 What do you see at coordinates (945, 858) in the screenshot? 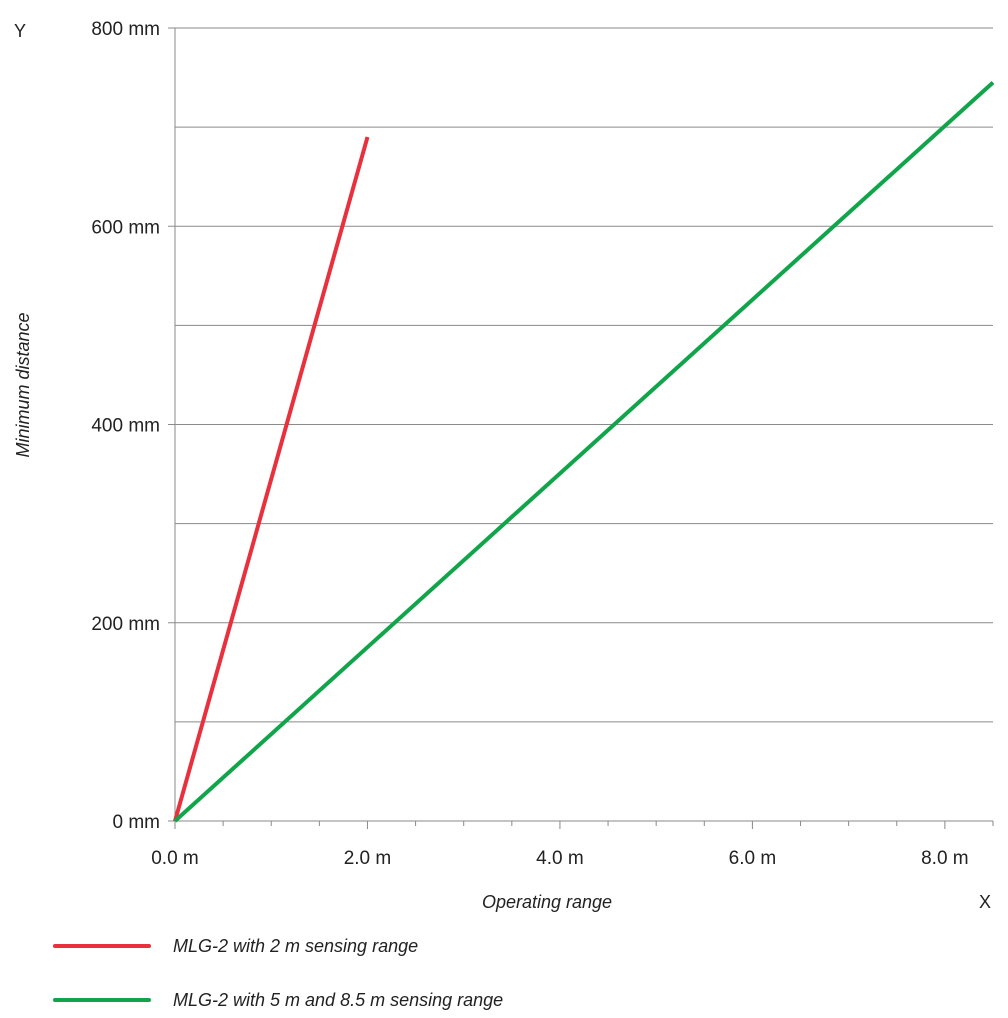
I see `x-tick-label-4: 8.0 m` at bounding box center [945, 858].